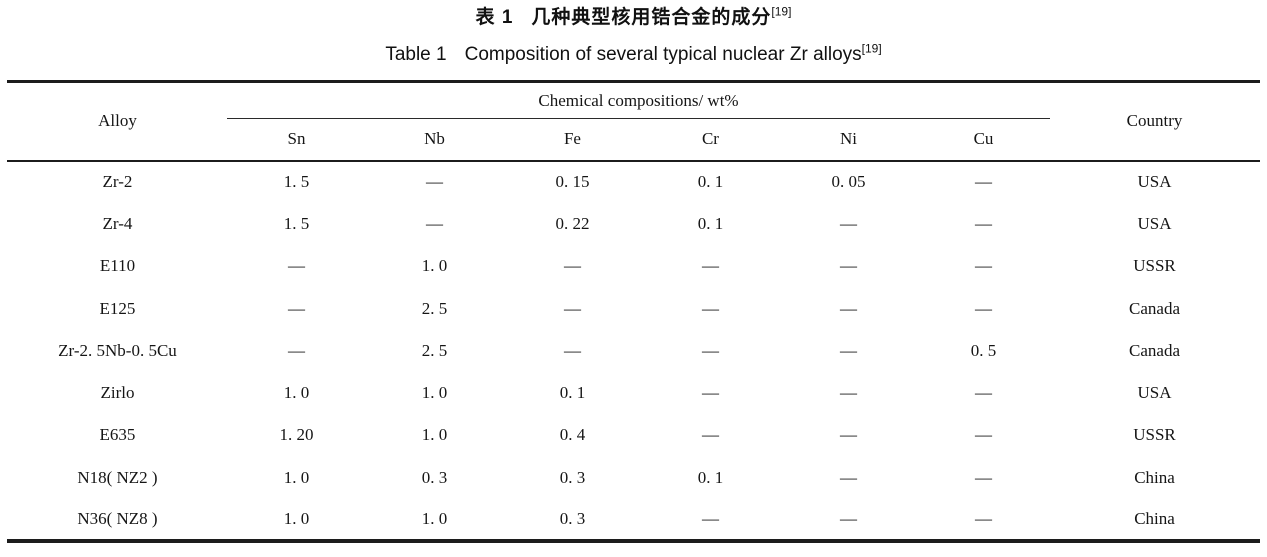 This screenshot has height=557, width=1267. I want to click on cell-alloy: Zr-4, so click(117, 223).